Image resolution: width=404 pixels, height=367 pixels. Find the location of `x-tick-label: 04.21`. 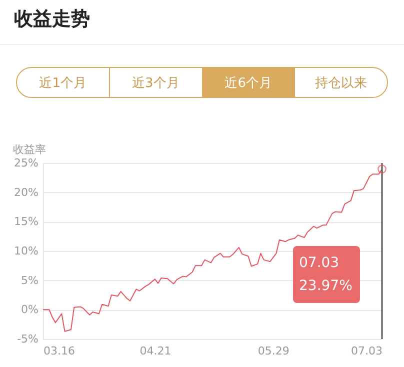

x-tick-label: 04.21 is located at coordinates (156, 351).